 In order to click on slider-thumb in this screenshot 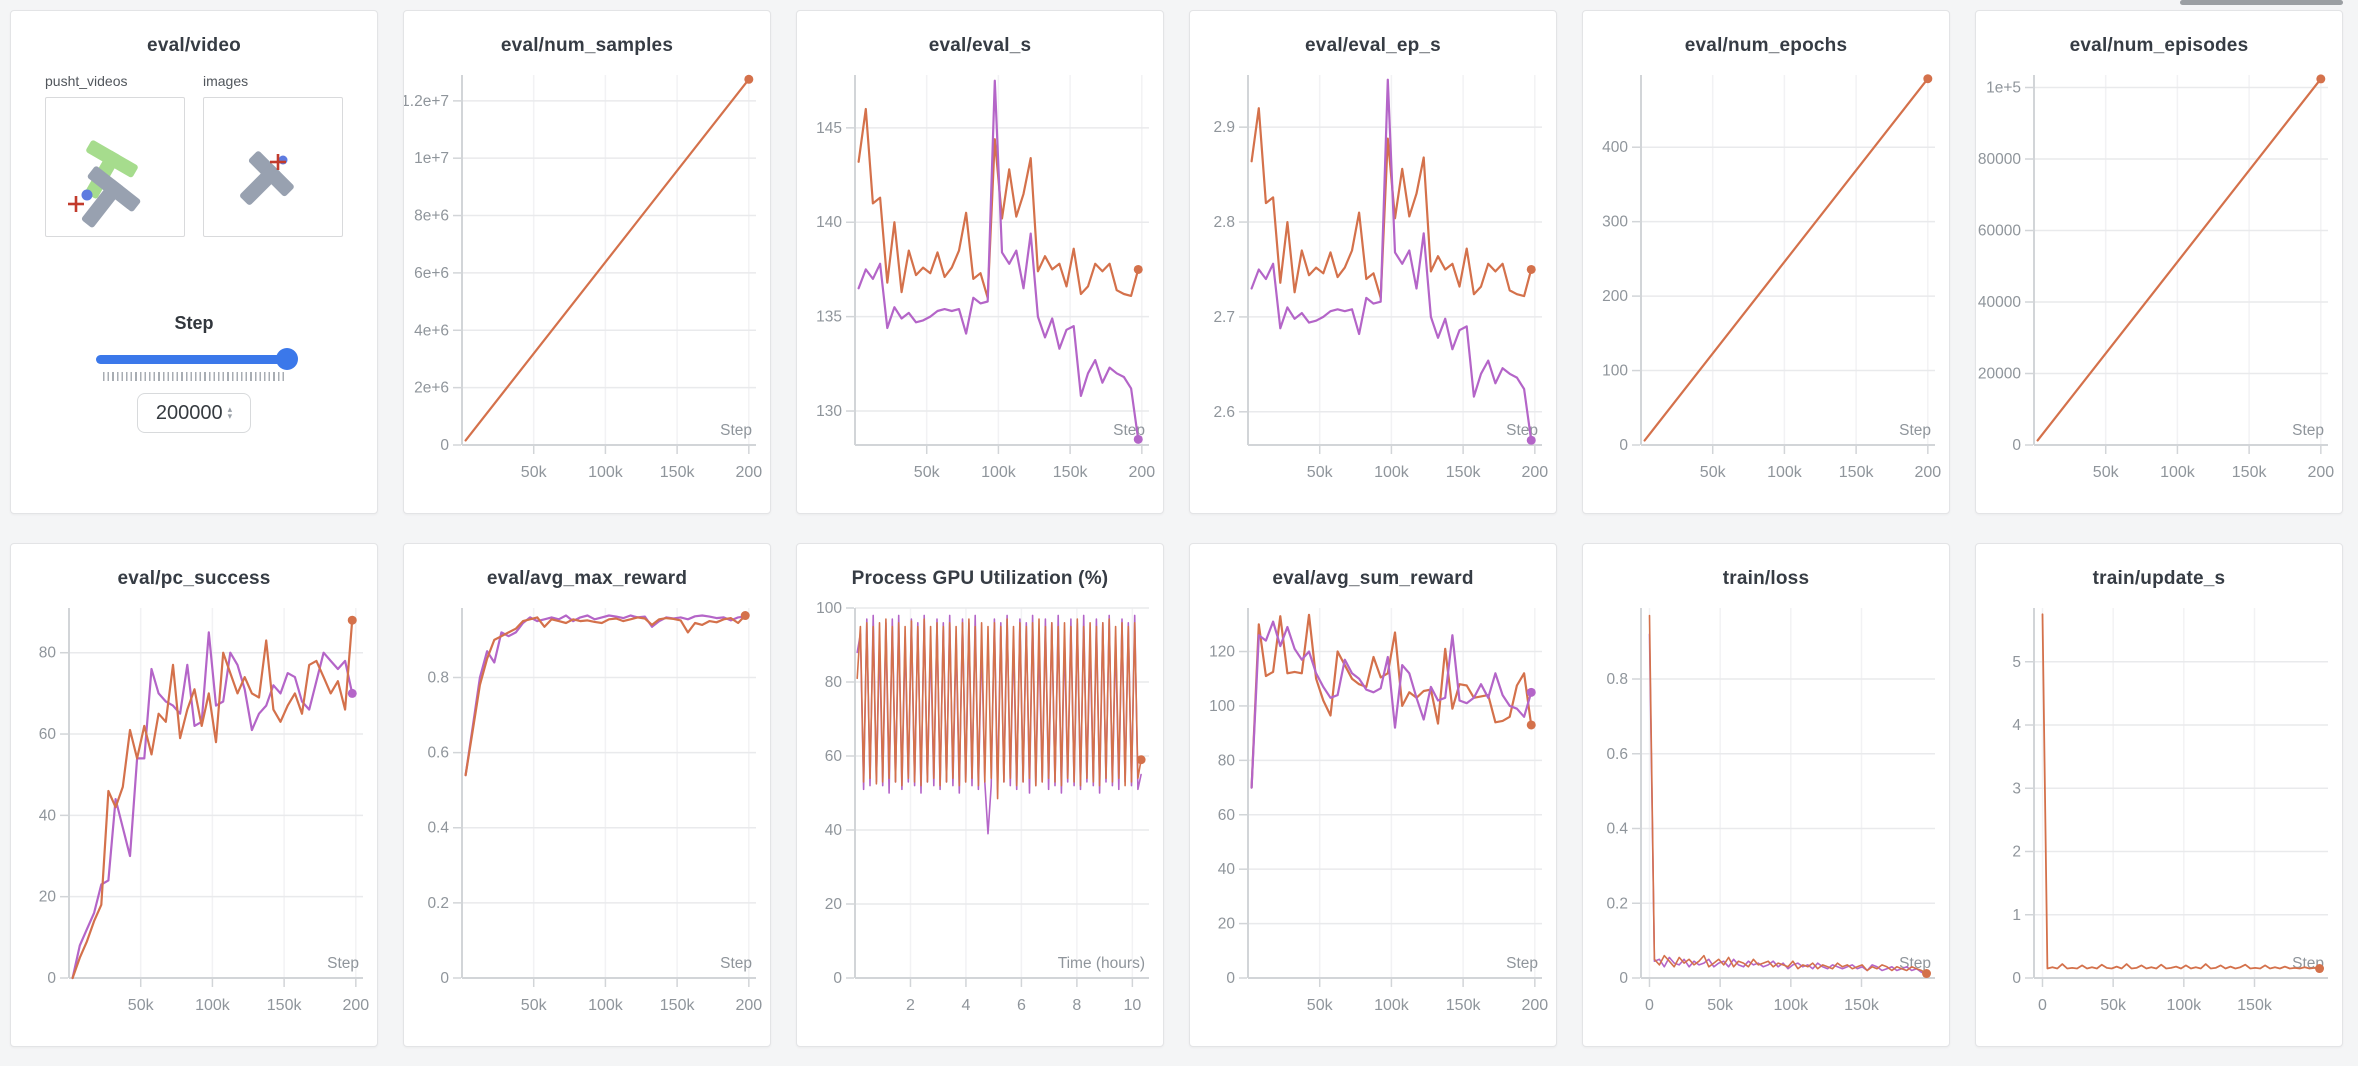, I will do `click(287, 359)`.